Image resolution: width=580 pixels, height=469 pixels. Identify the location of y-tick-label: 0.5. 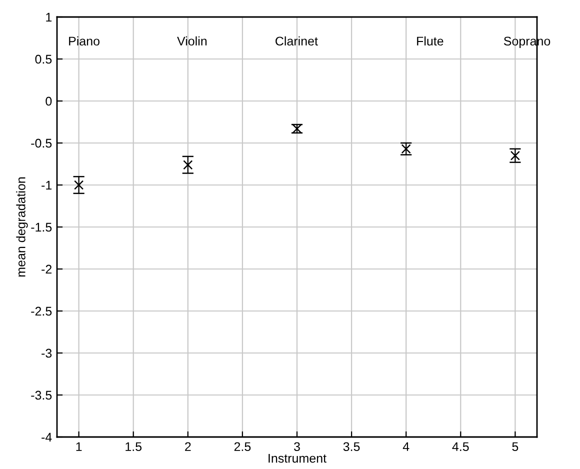
(43, 59).